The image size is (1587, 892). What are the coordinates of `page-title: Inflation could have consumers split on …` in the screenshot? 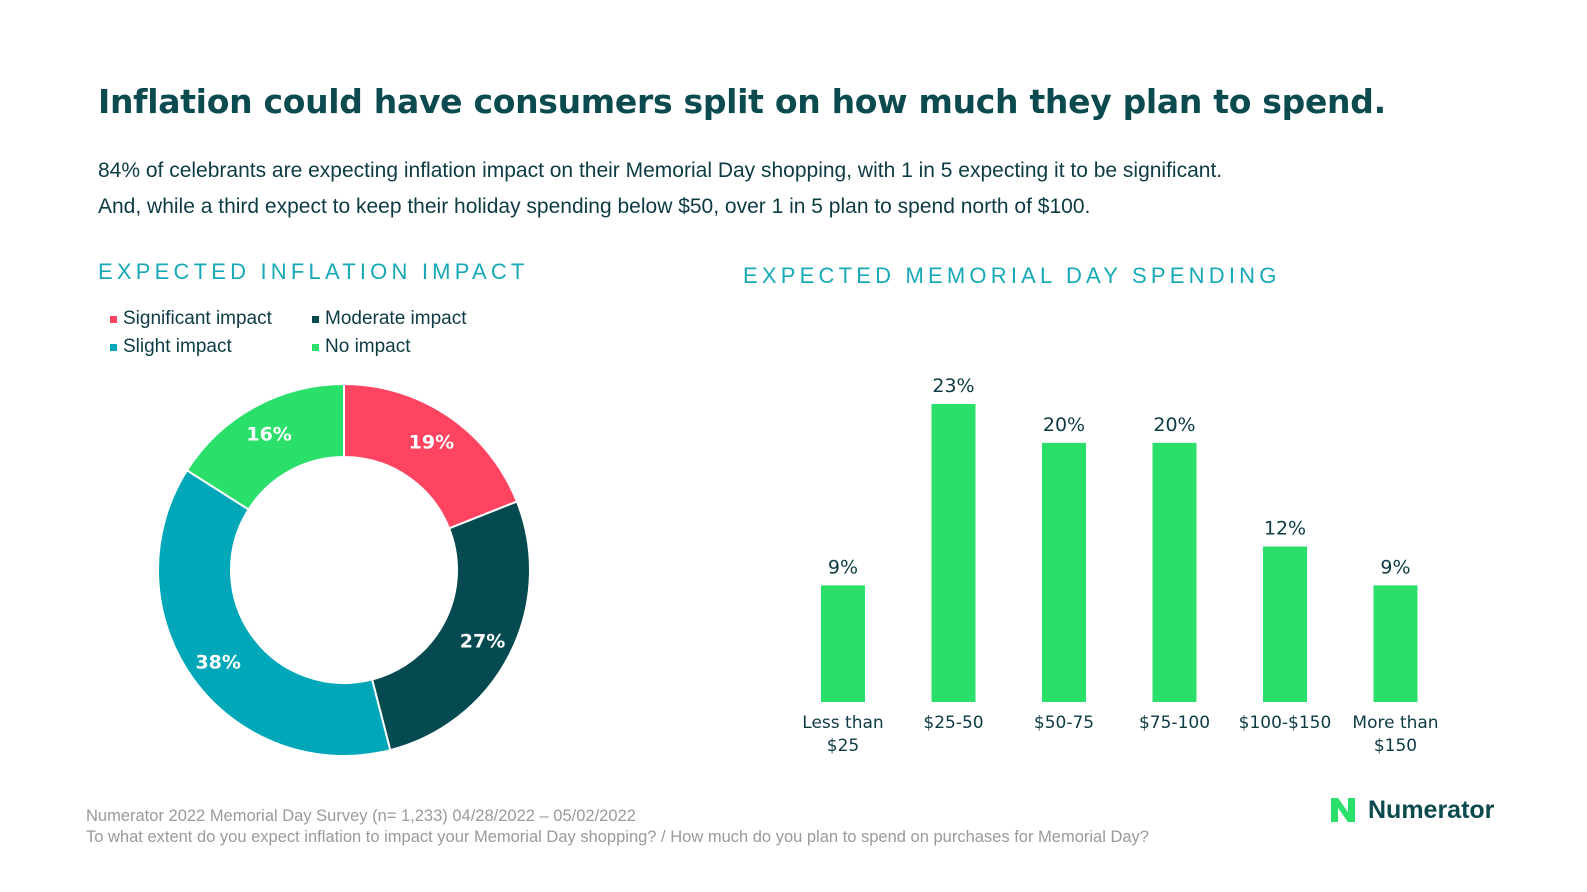 It's located at (742, 101).